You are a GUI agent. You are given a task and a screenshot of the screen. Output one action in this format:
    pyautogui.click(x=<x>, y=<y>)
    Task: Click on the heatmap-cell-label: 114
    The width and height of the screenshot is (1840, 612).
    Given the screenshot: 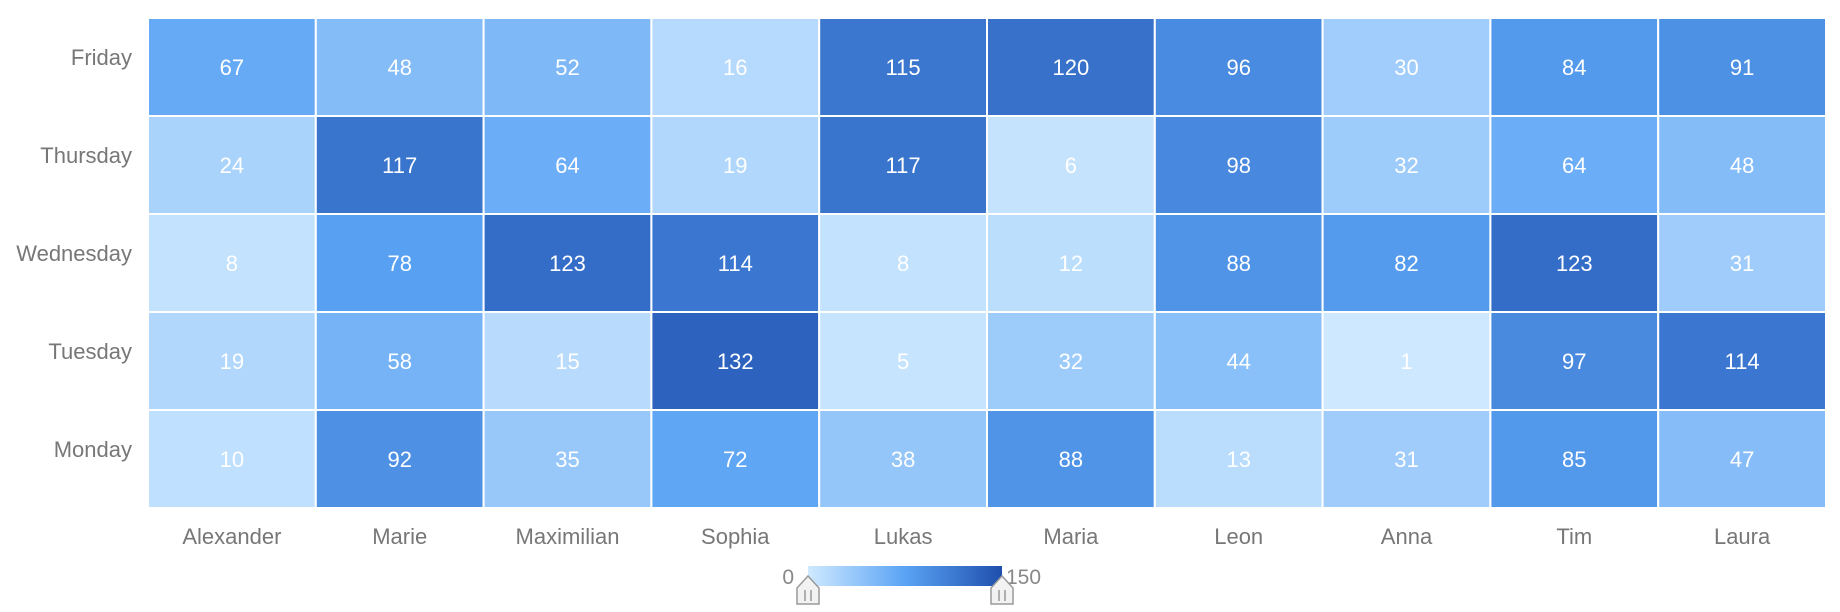 What is the action you would take?
    pyautogui.click(x=735, y=263)
    